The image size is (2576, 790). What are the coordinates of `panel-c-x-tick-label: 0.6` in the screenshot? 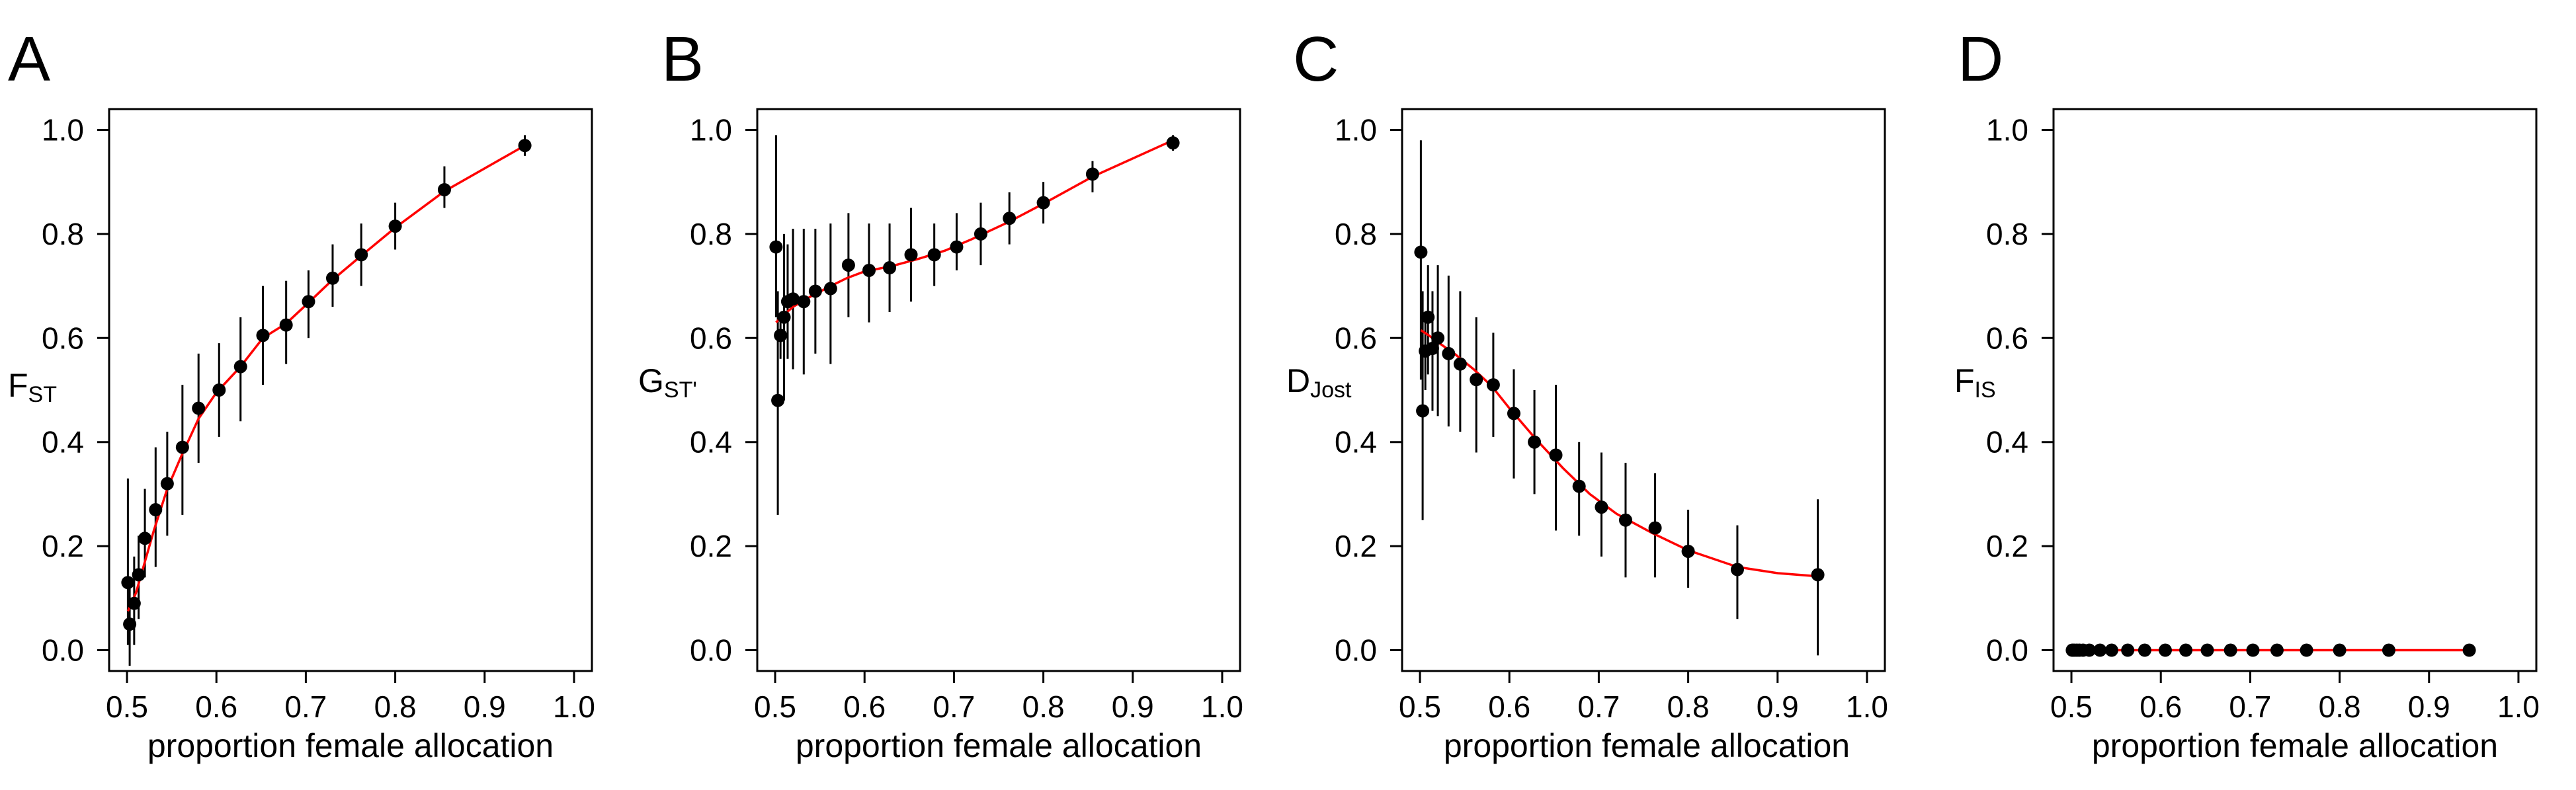 It's located at (1509, 707).